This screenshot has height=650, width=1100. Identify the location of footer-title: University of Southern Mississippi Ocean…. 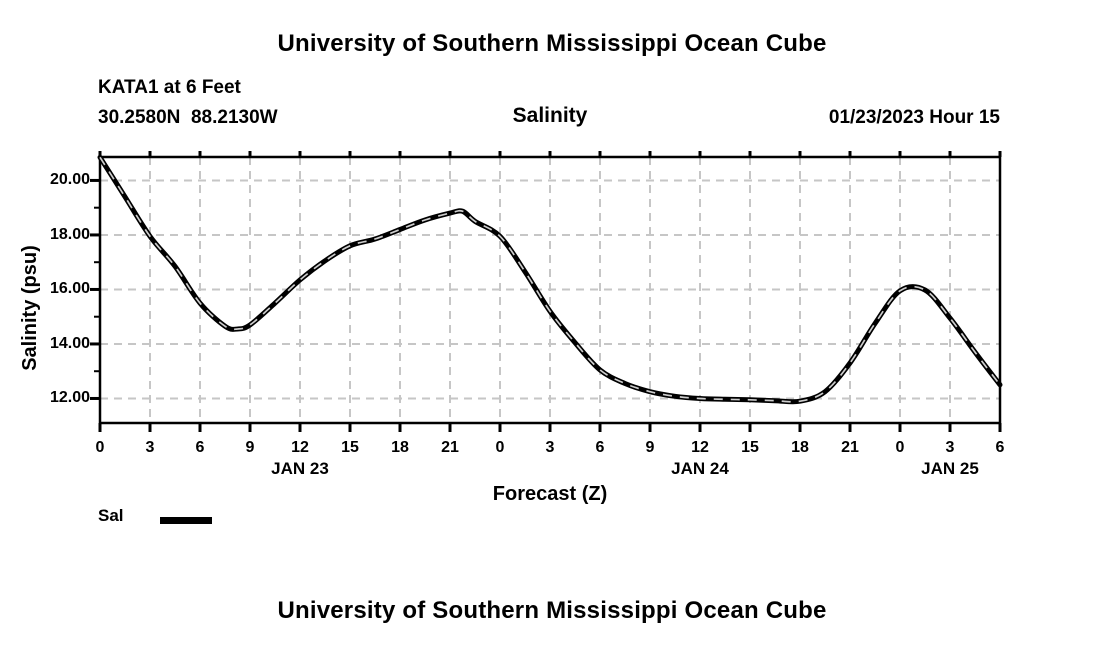
(552, 610).